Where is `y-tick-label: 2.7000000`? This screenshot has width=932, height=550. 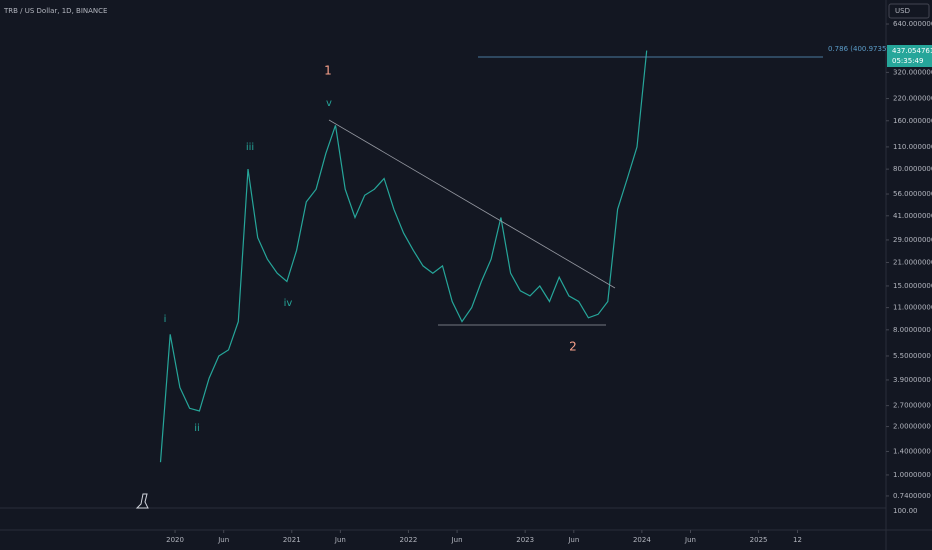
y-tick-label: 2.7000000 is located at coordinates (912, 406).